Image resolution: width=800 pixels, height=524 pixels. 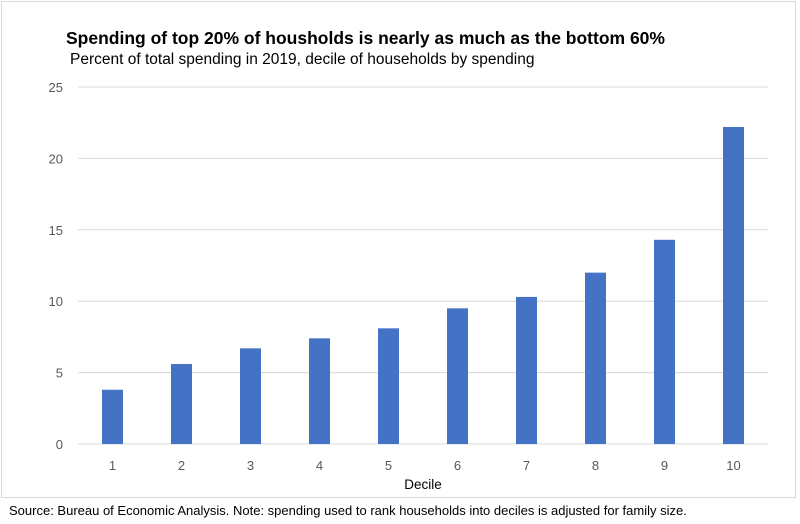 What do you see at coordinates (664, 465) in the screenshot?
I see `x-tick-label: 9` at bounding box center [664, 465].